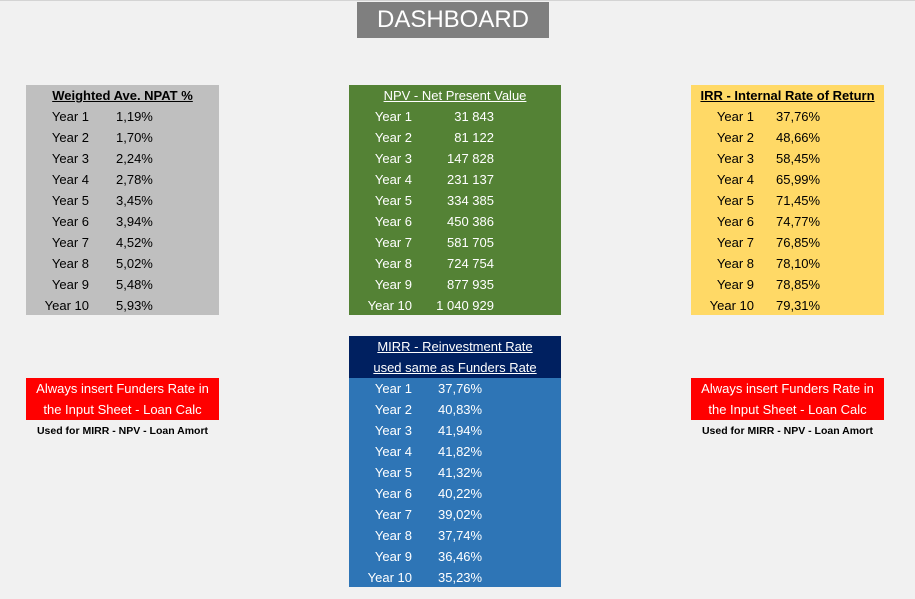 This screenshot has height=599, width=915. I want to click on table-row: Year 8 5,02%, so click(122, 263).